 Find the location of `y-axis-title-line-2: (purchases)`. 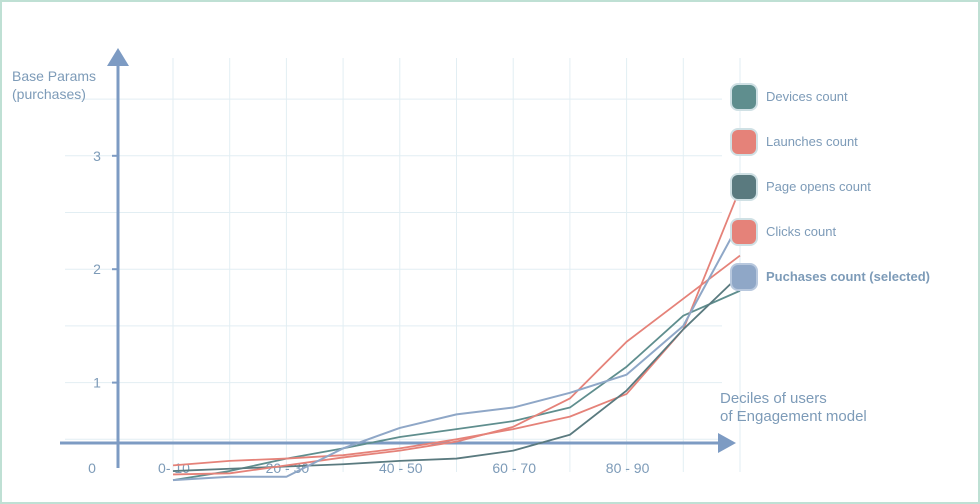

y-axis-title-line-2: (purchases) is located at coordinates (49, 94).